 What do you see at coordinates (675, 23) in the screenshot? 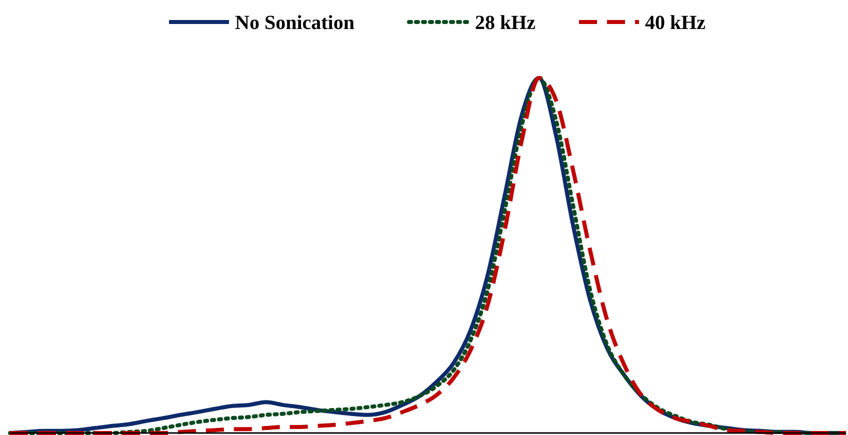
I see `legend-label: 40 kHz` at bounding box center [675, 23].